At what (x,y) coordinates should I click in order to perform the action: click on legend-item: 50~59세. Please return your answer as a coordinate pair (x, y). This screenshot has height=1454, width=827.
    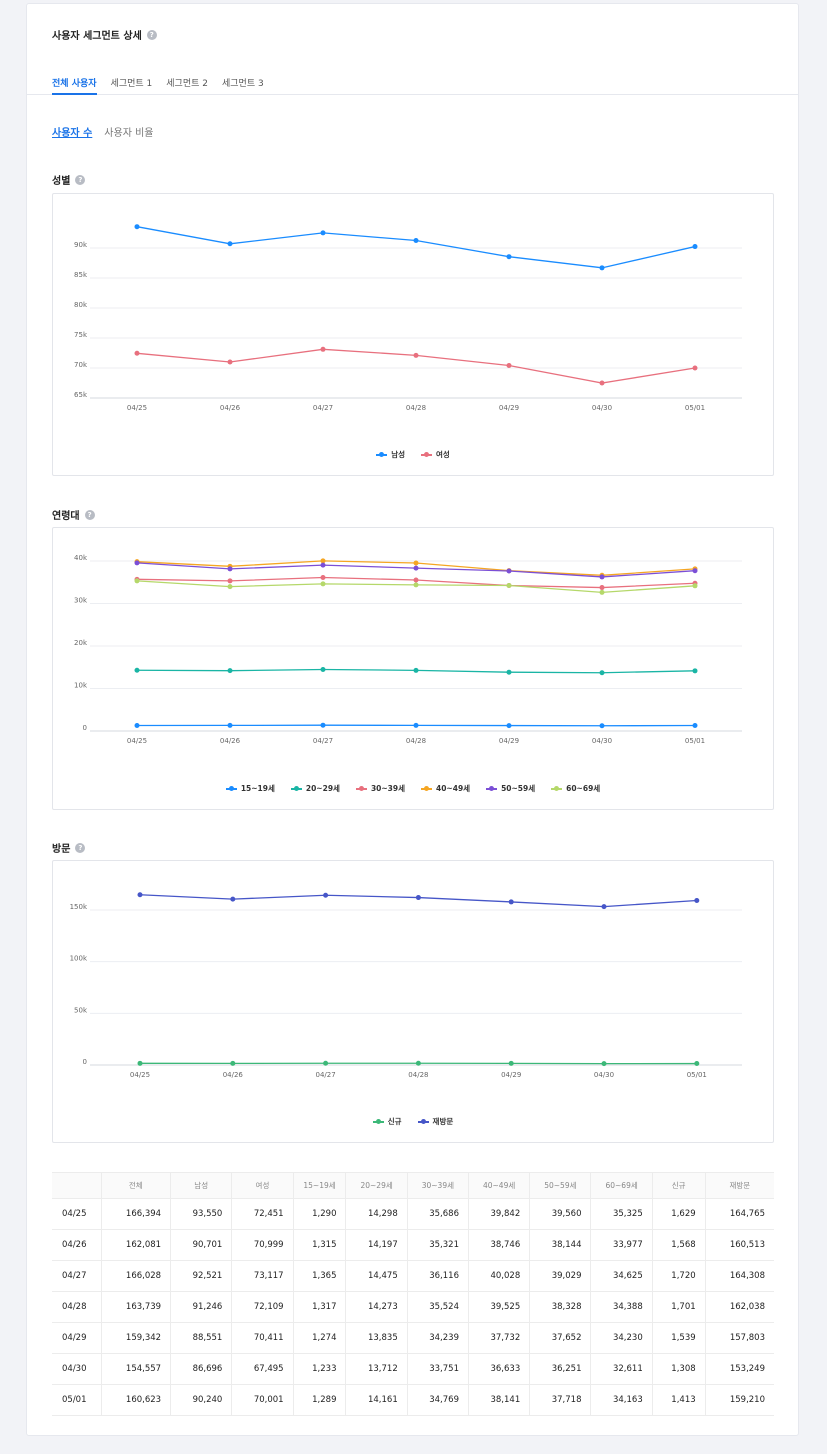
    Looking at the image, I should click on (510, 788).